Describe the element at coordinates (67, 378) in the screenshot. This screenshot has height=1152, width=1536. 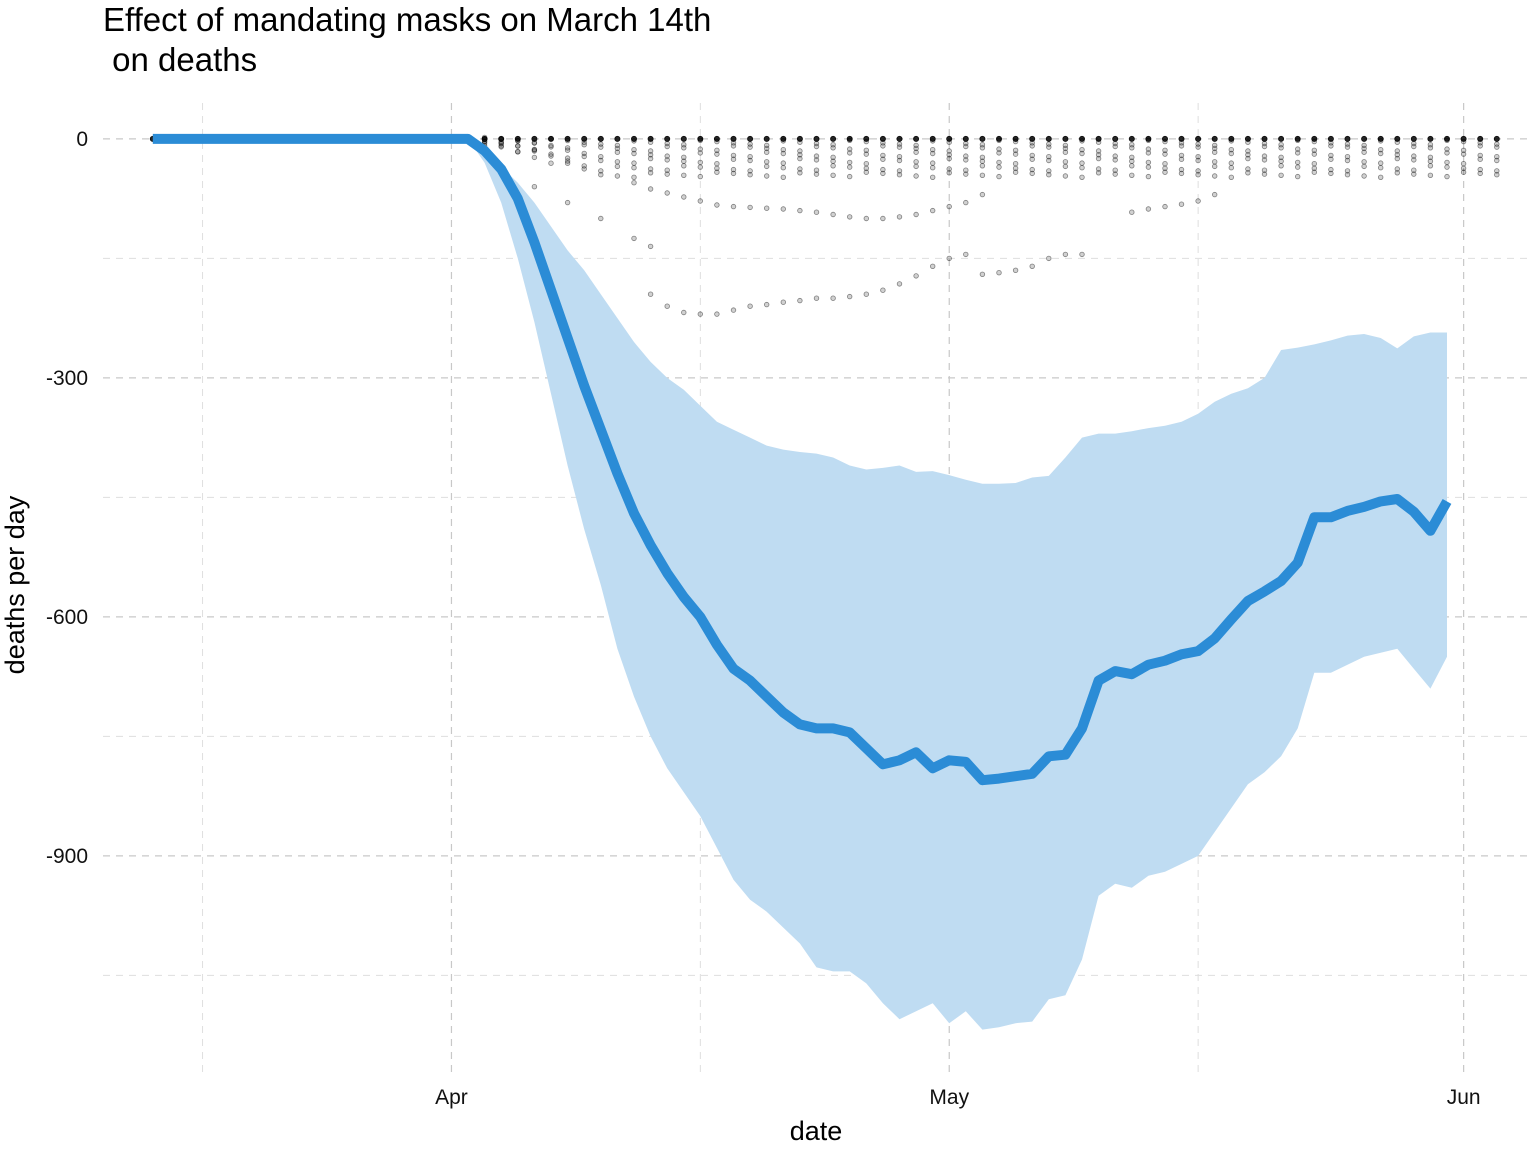
I see `y-tick-label: -300` at that location.